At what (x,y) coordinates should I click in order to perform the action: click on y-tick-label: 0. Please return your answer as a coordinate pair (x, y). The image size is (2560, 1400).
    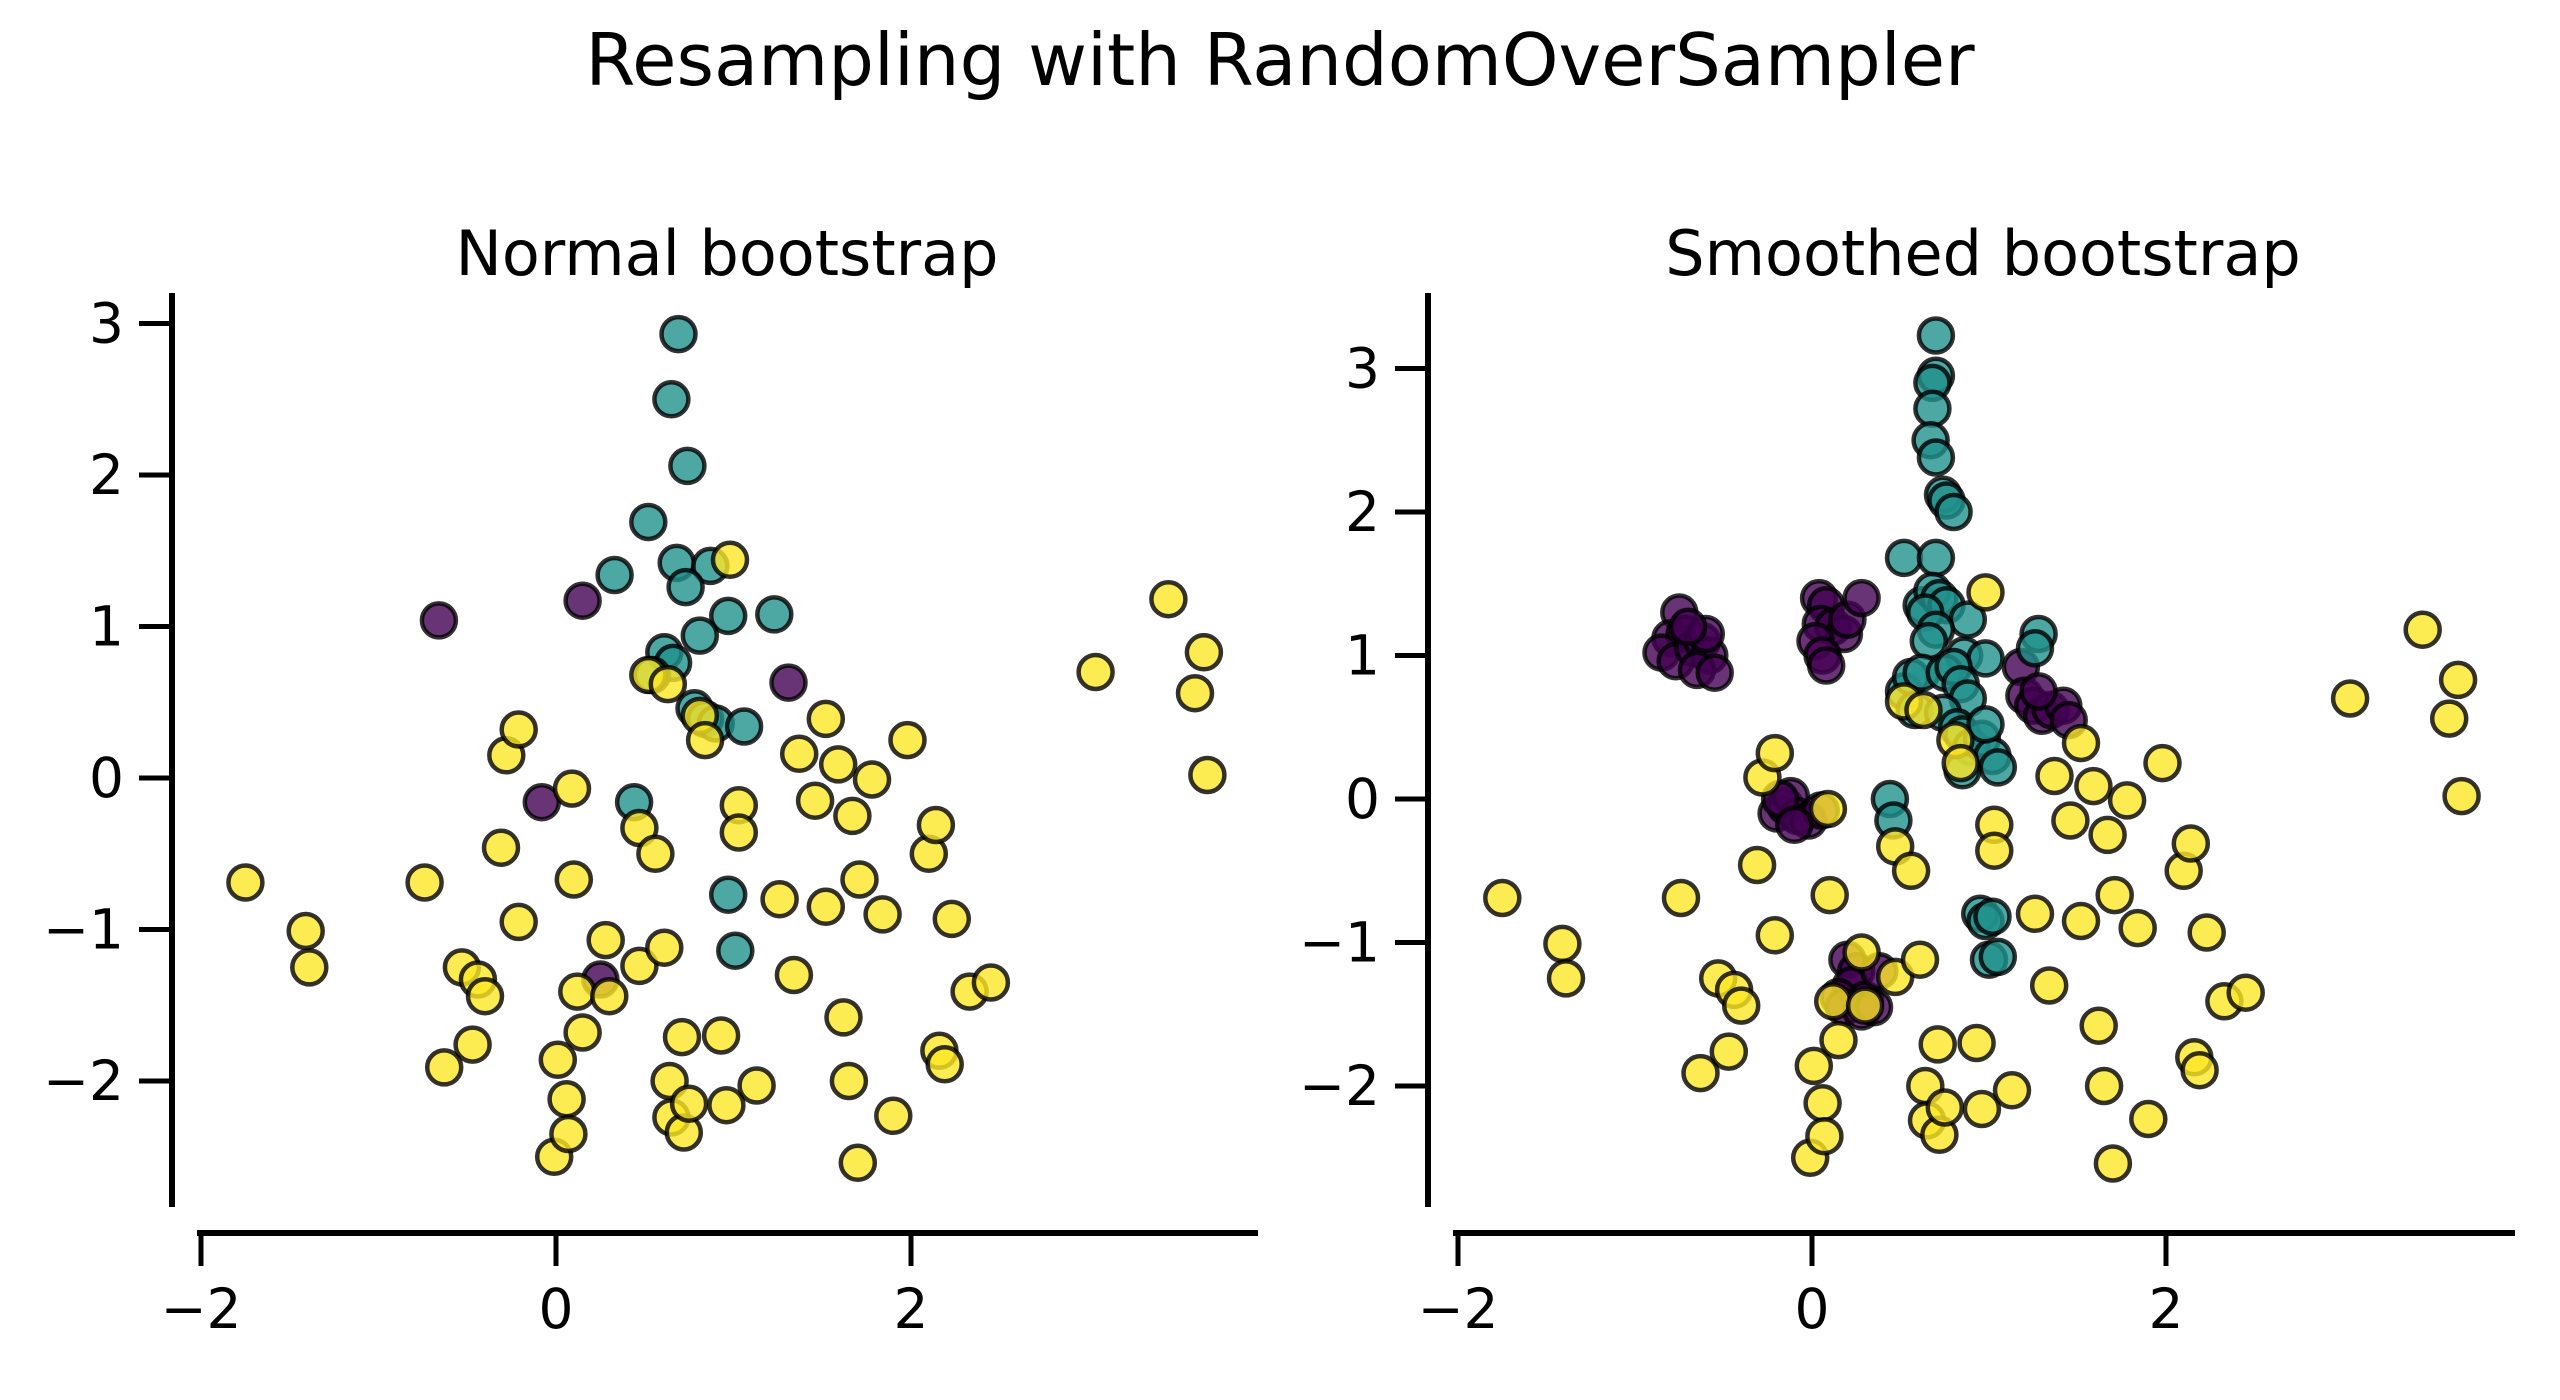
    Looking at the image, I should click on (1362, 799).